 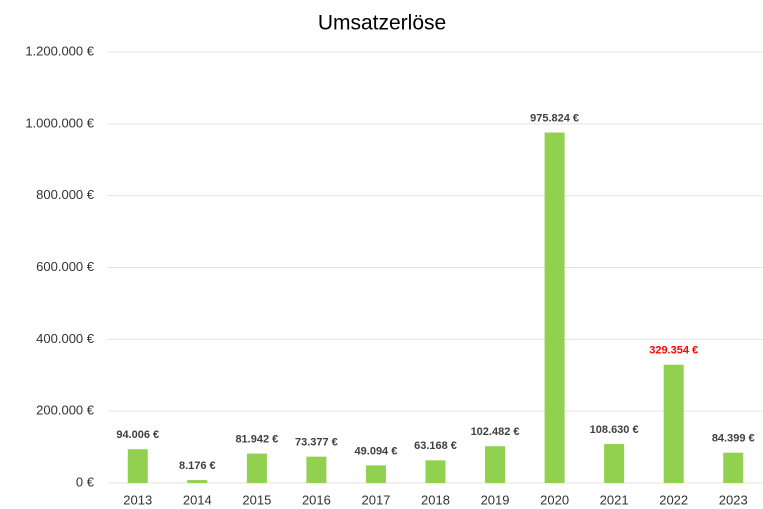 I want to click on value-label: 329.354 €, so click(x=673, y=351).